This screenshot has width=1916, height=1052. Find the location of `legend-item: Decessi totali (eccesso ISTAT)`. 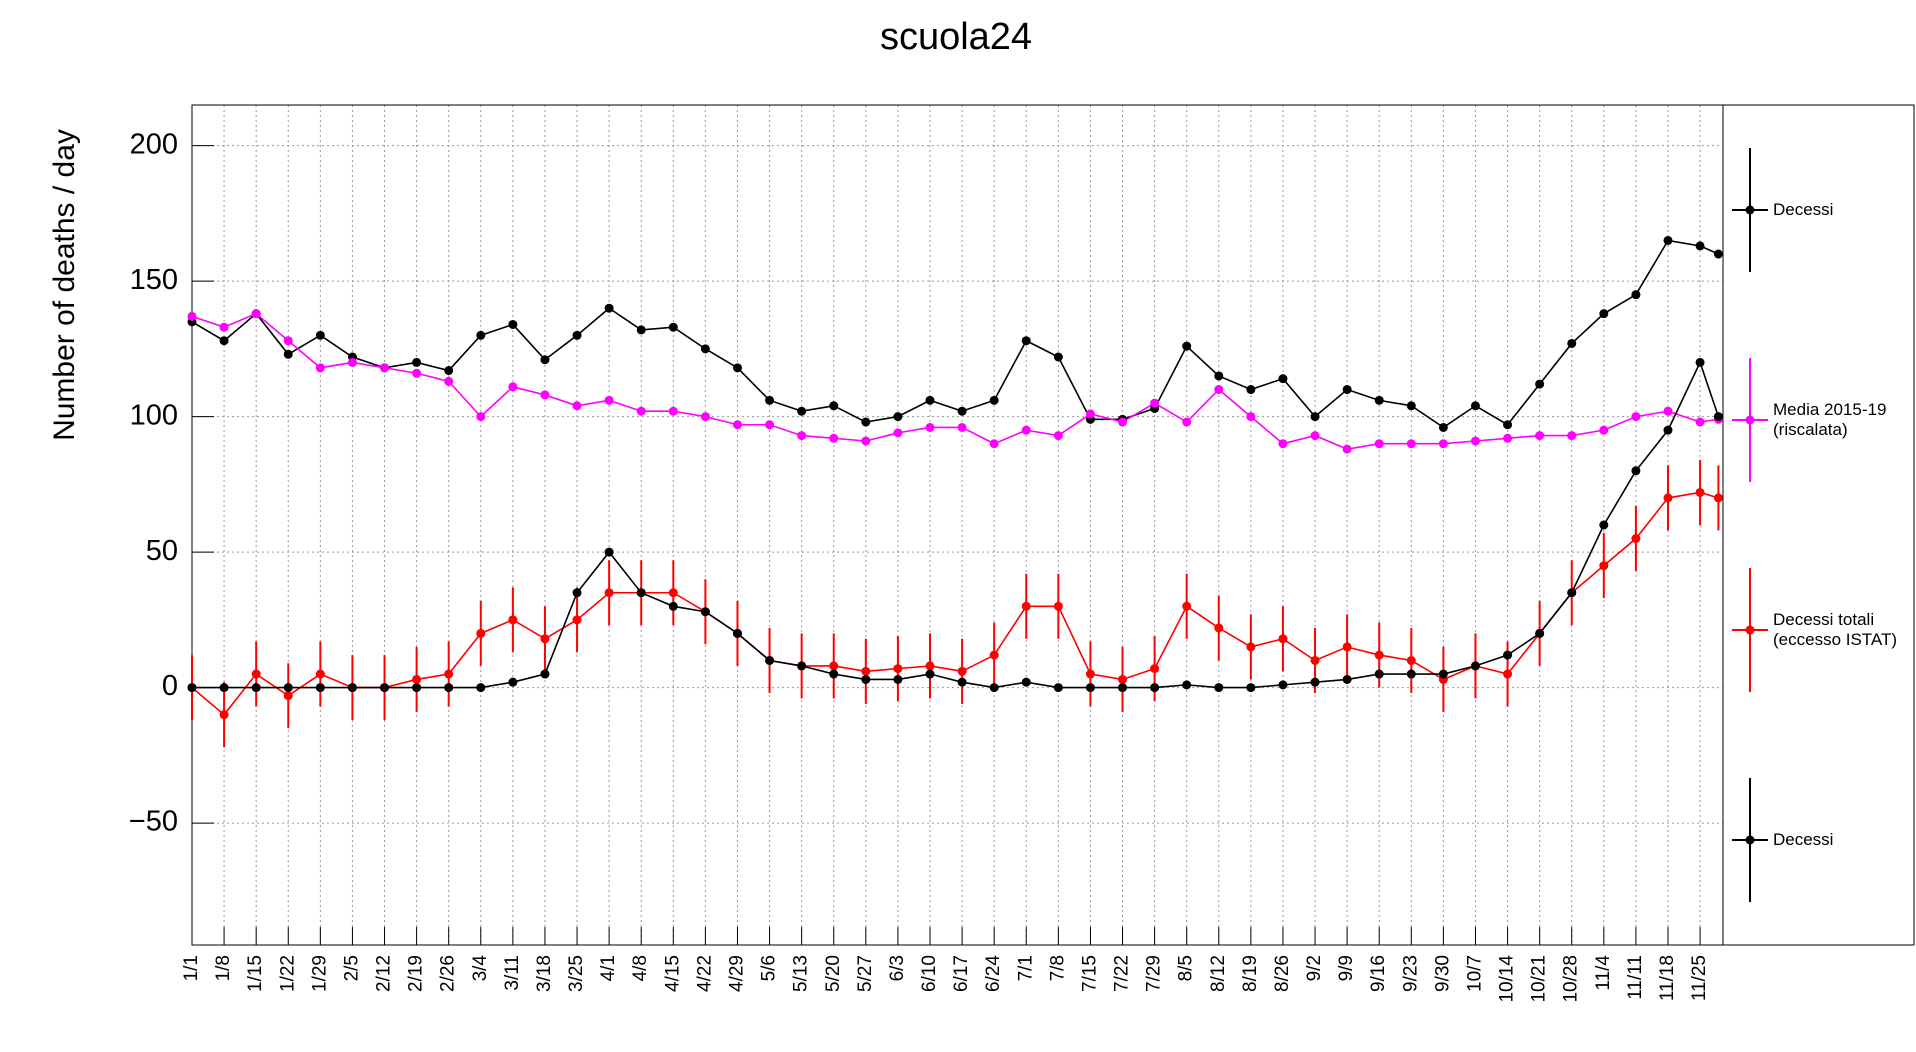

legend-item: Decessi totali (eccesso ISTAT) is located at coordinates (1835, 629).